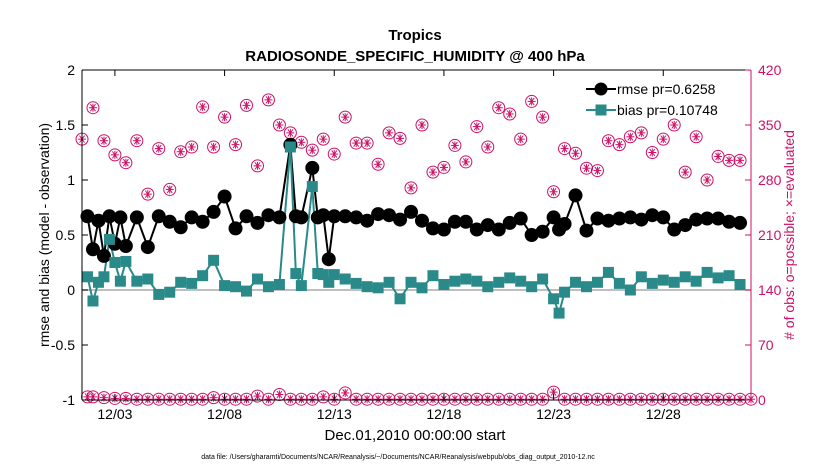 The width and height of the screenshot is (830, 470). What do you see at coordinates (69, 400) in the screenshot?
I see `y-tick-label-left: -1` at bounding box center [69, 400].